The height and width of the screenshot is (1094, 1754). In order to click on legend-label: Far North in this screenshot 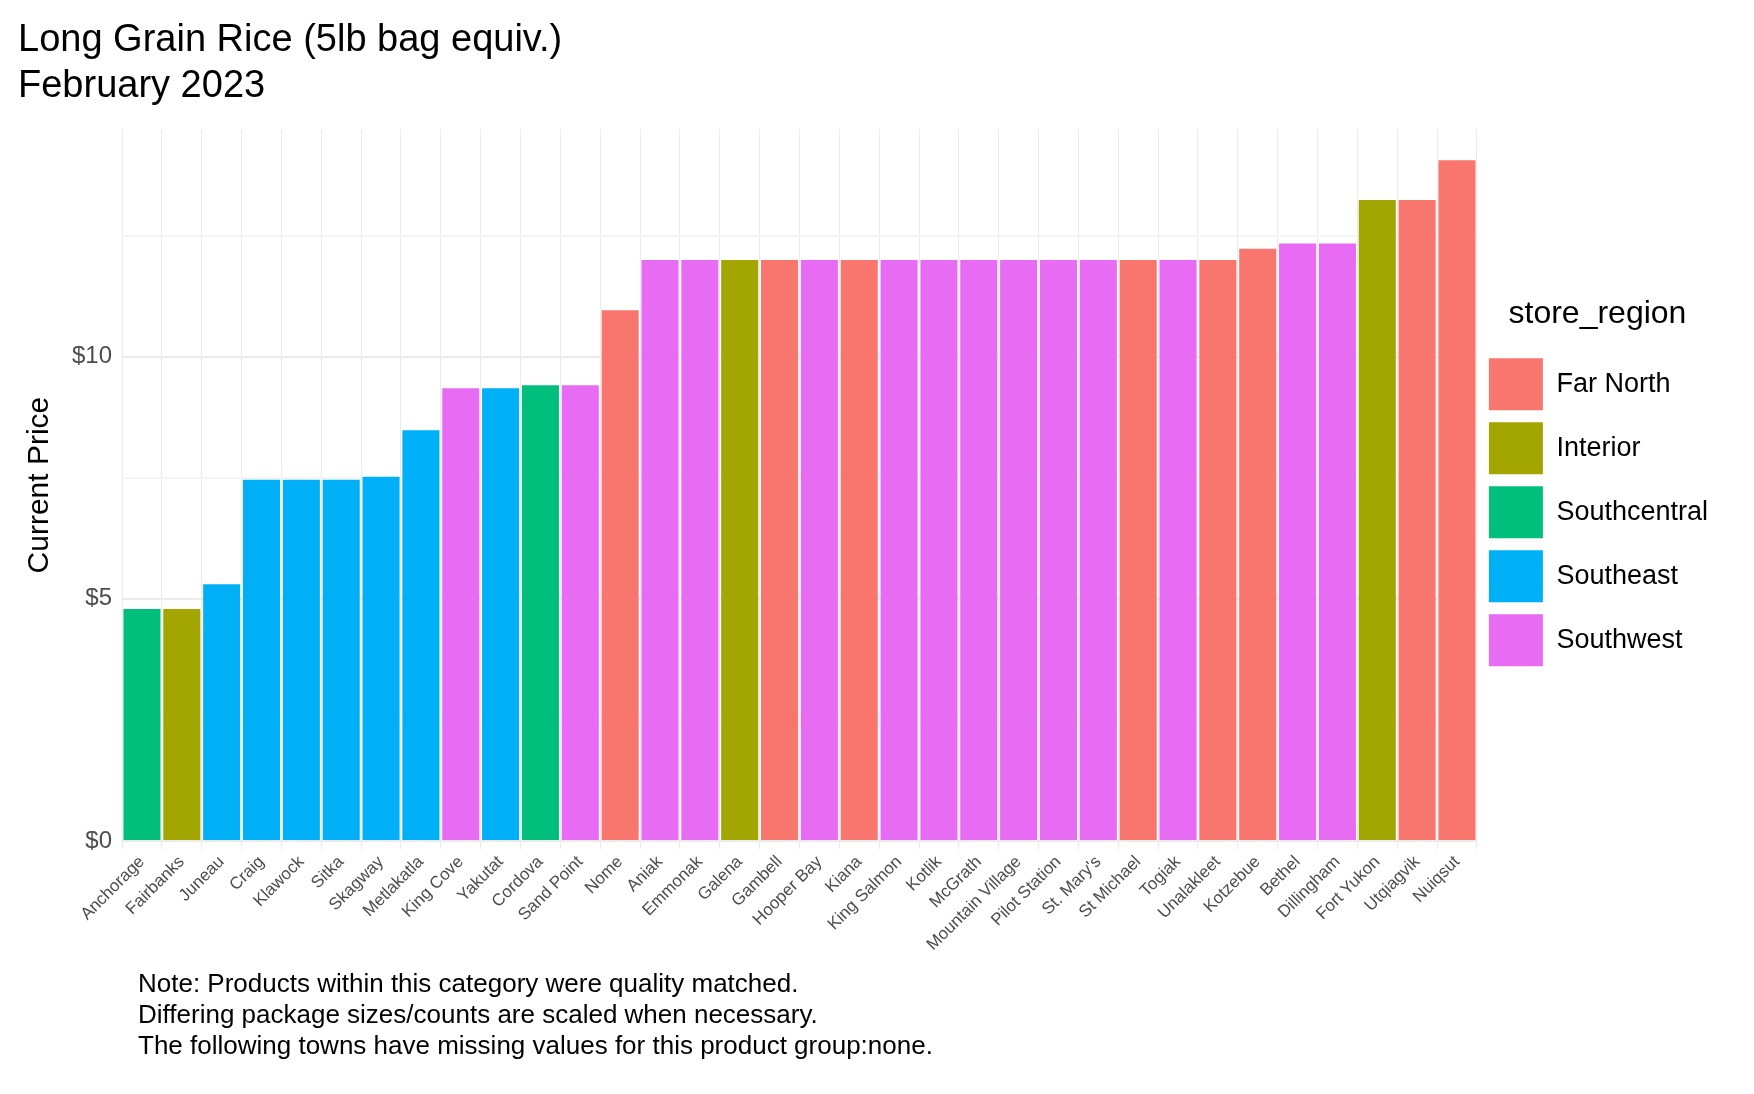, I will do `click(1613, 382)`.